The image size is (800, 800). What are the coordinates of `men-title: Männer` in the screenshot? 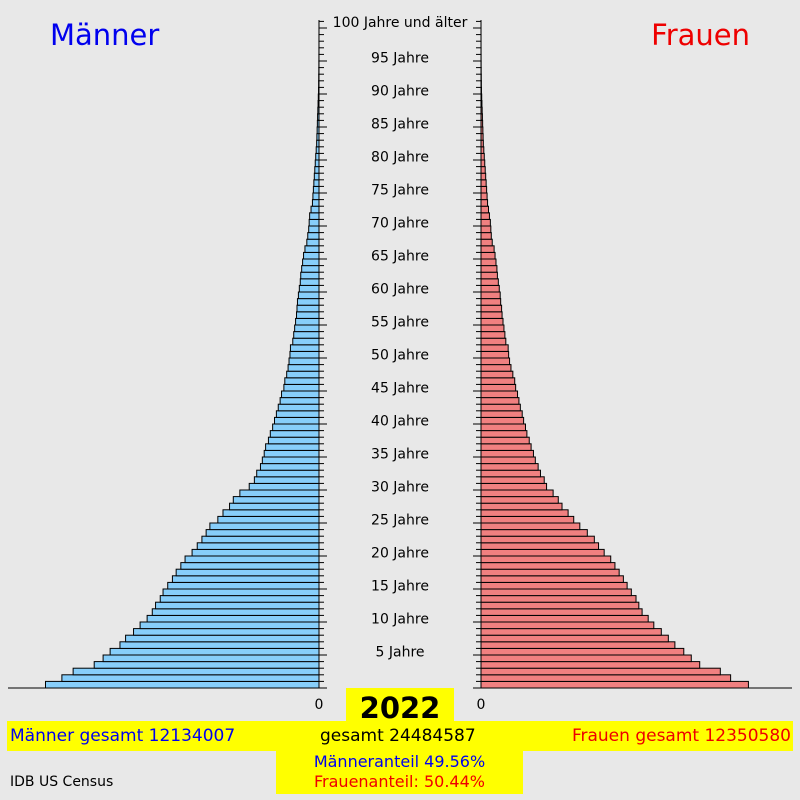 It's located at (105, 35).